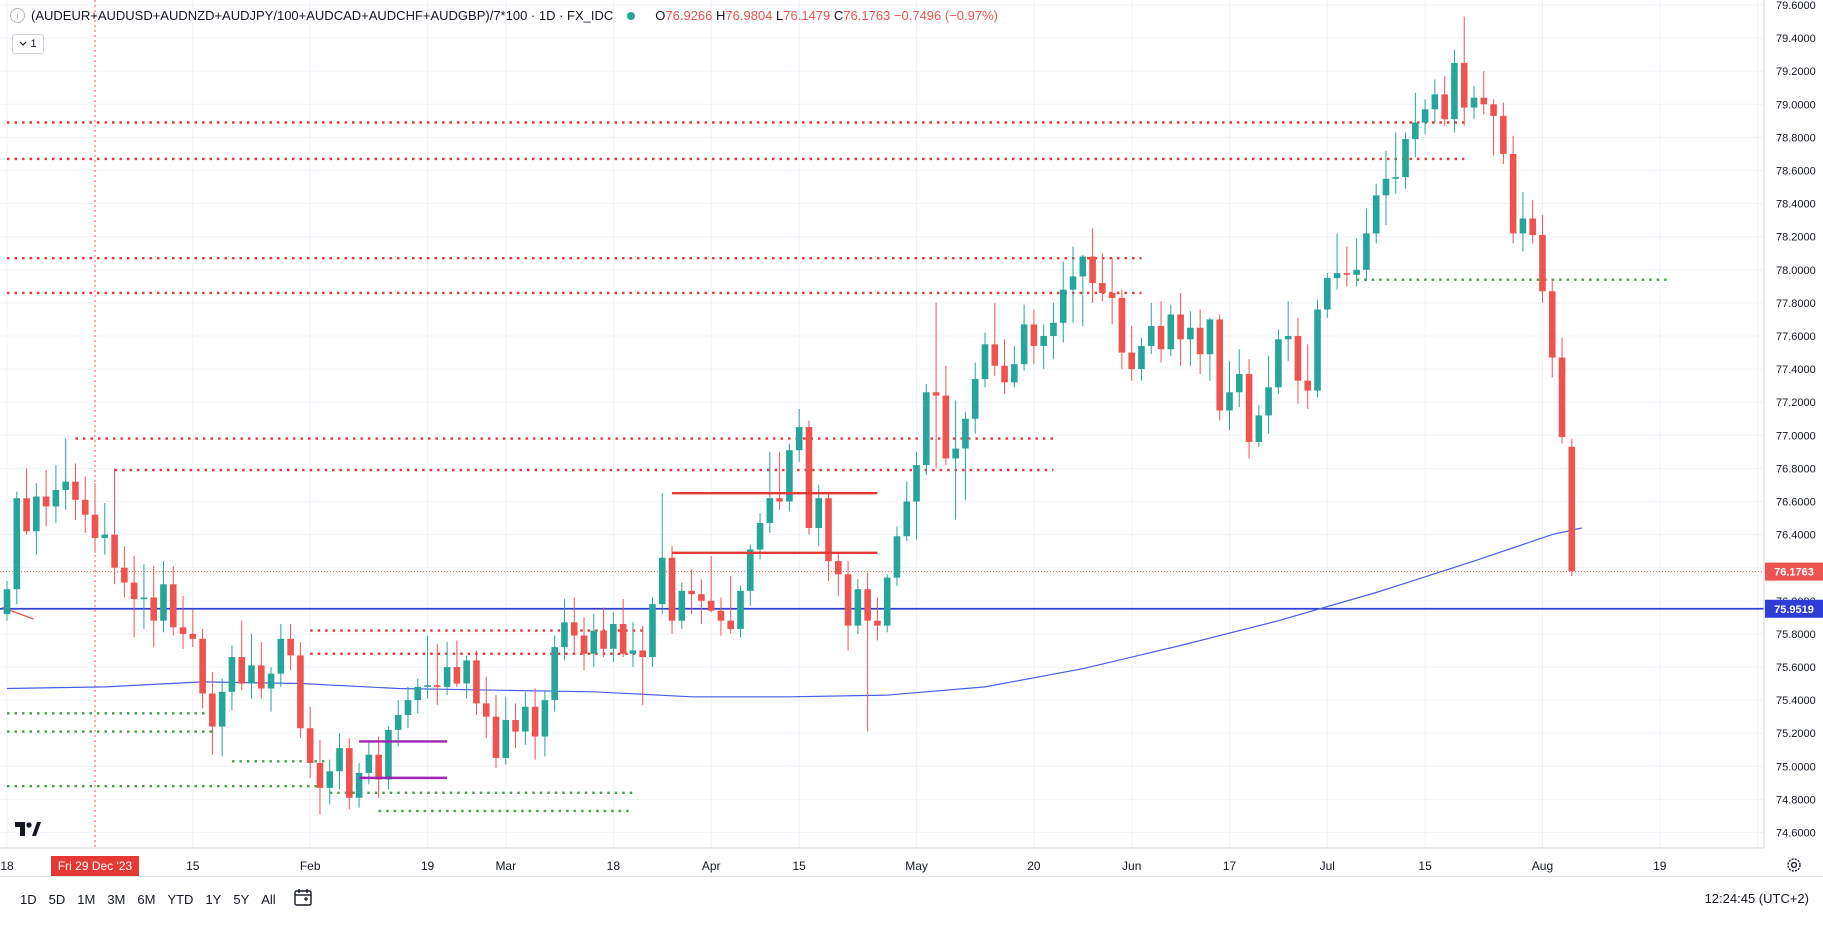 The height and width of the screenshot is (926, 1823). Describe the element at coordinates (1796, 304) in the screenshot. I see `y-tick-label: 77.8000` at that location.